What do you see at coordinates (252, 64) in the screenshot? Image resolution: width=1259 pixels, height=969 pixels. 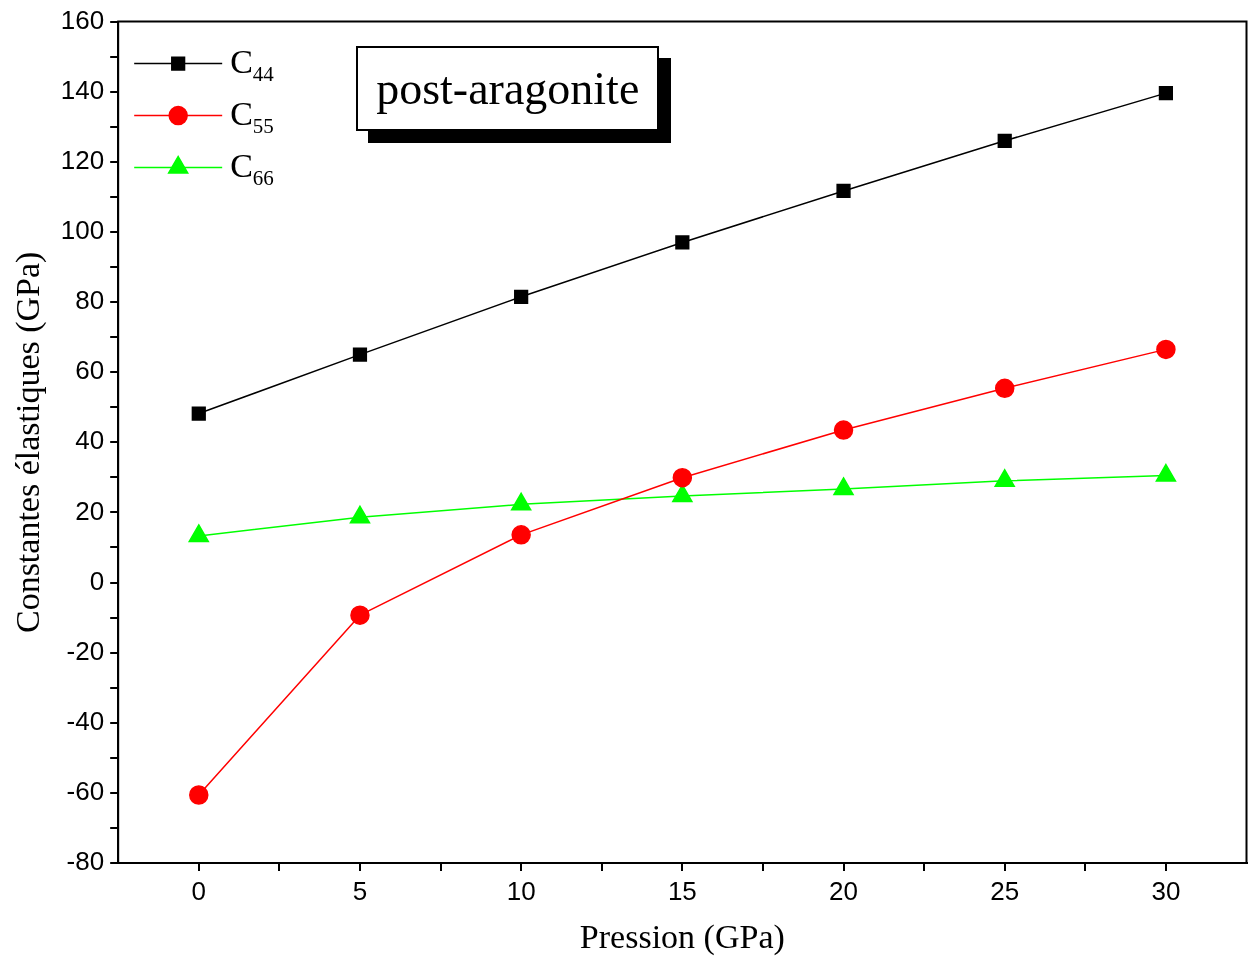 I see `legend-label: C$_{44}$` at bounding box center [252, 64].